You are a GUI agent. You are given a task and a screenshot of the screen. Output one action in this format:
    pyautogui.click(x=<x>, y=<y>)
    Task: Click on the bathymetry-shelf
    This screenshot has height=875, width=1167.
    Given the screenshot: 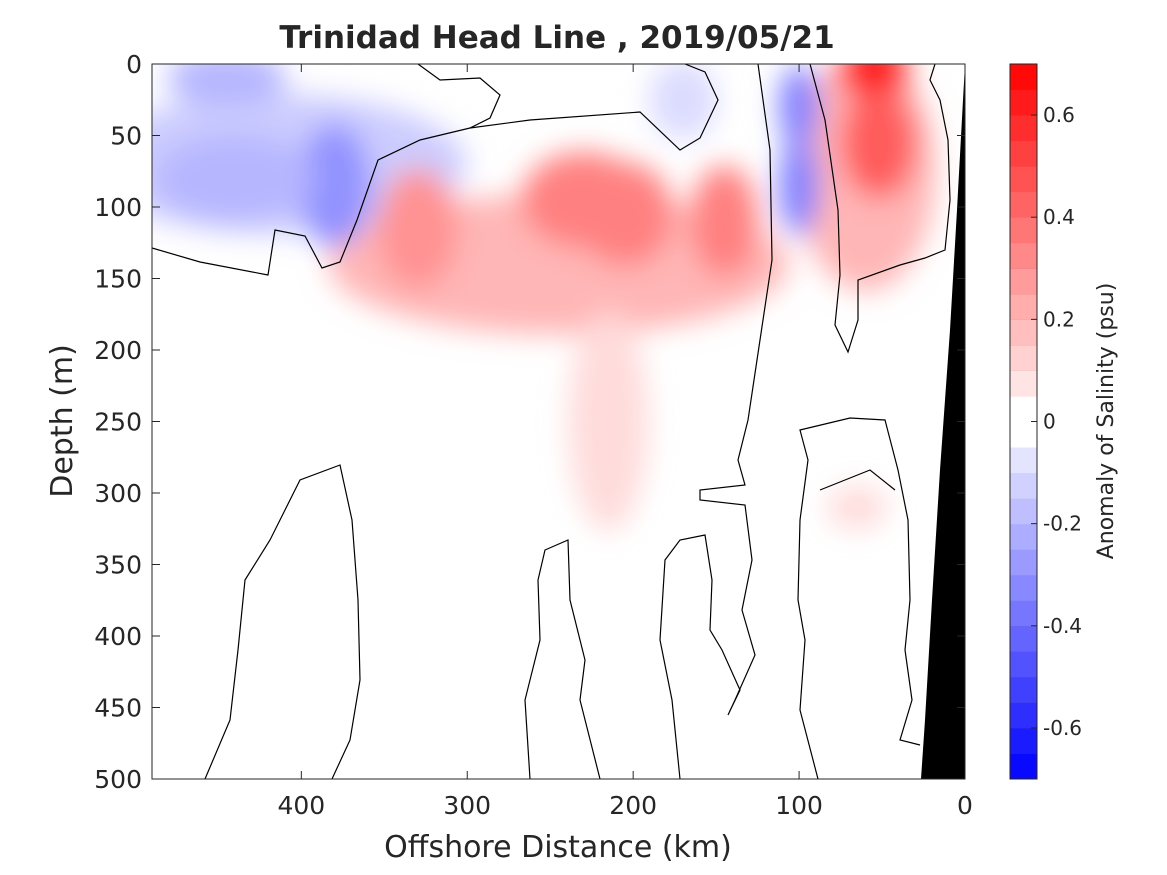 What is the action you would take?
    pyautogui.click(x=943, y=421)
    